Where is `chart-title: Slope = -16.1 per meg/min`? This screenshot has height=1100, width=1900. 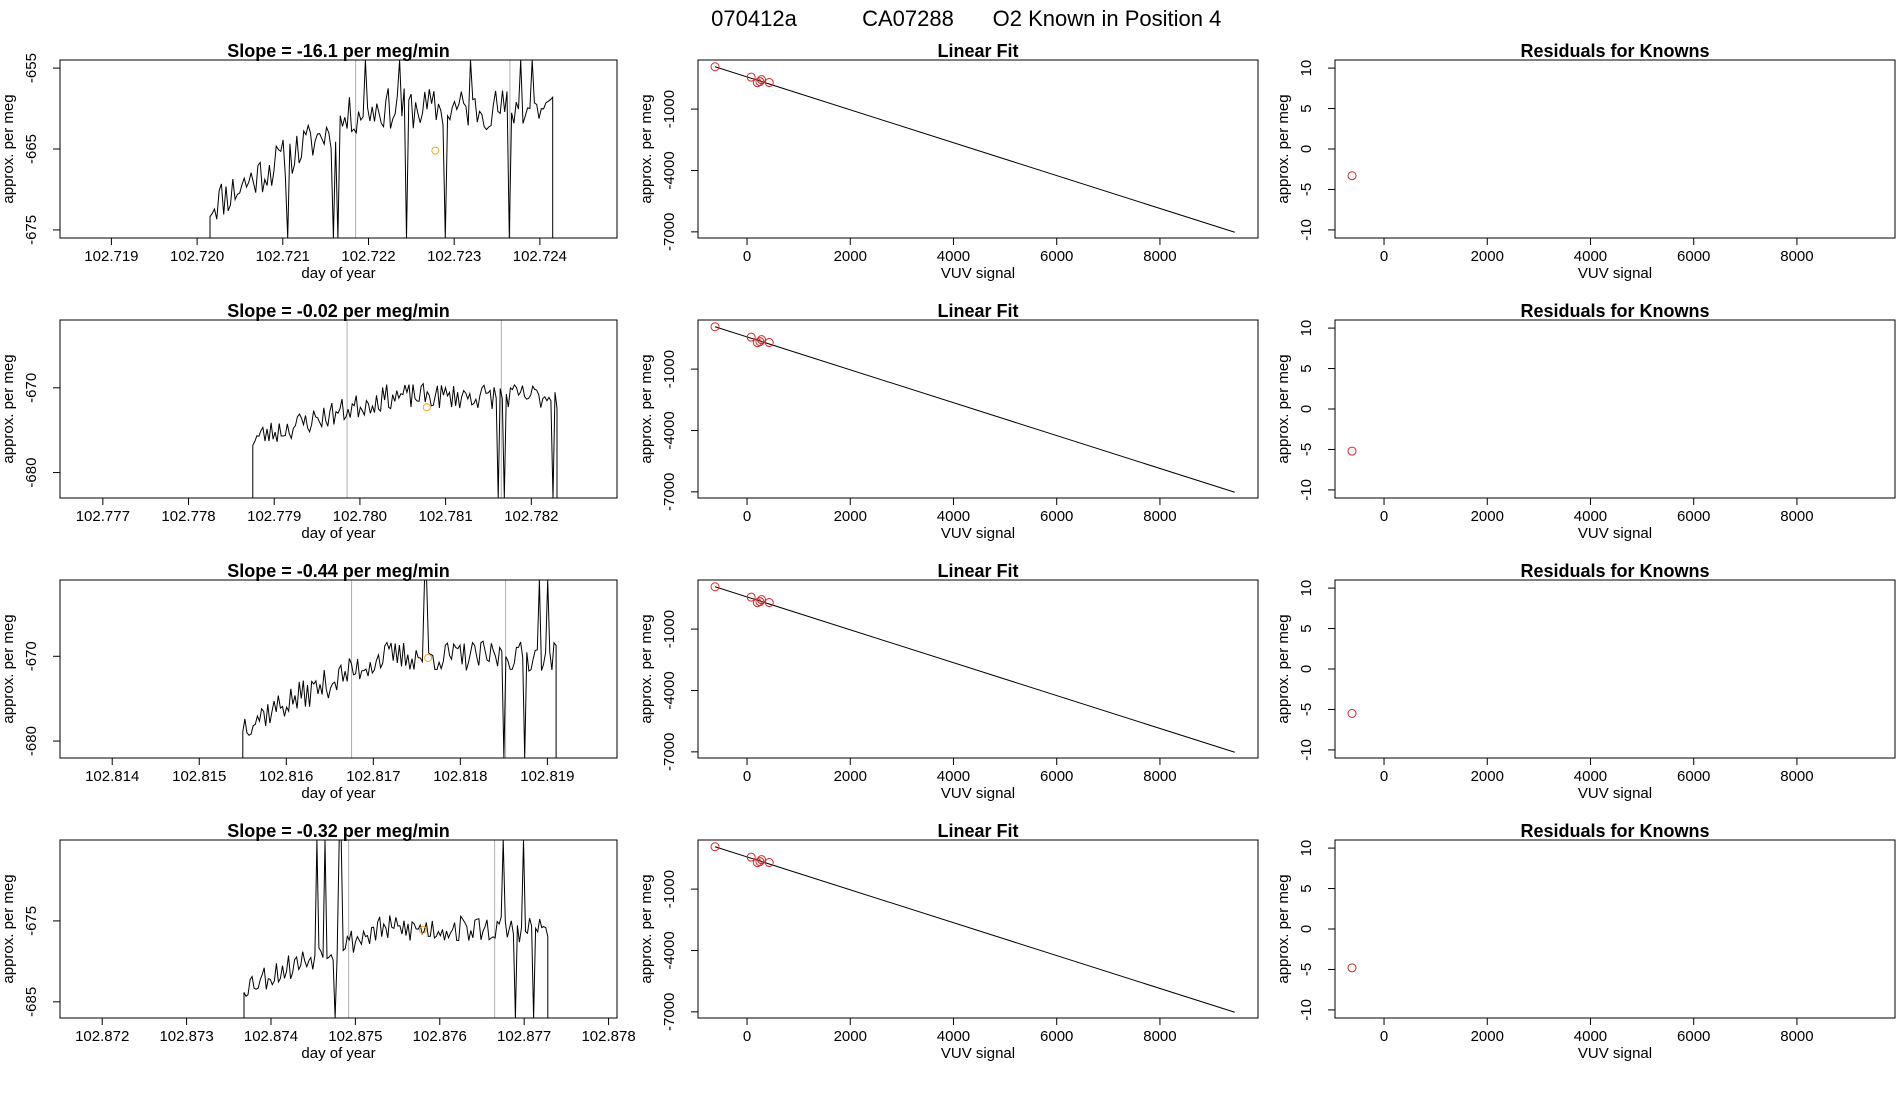 chart-title: Slope = -16.1 per meg/min is located at coordinates (338, 51).